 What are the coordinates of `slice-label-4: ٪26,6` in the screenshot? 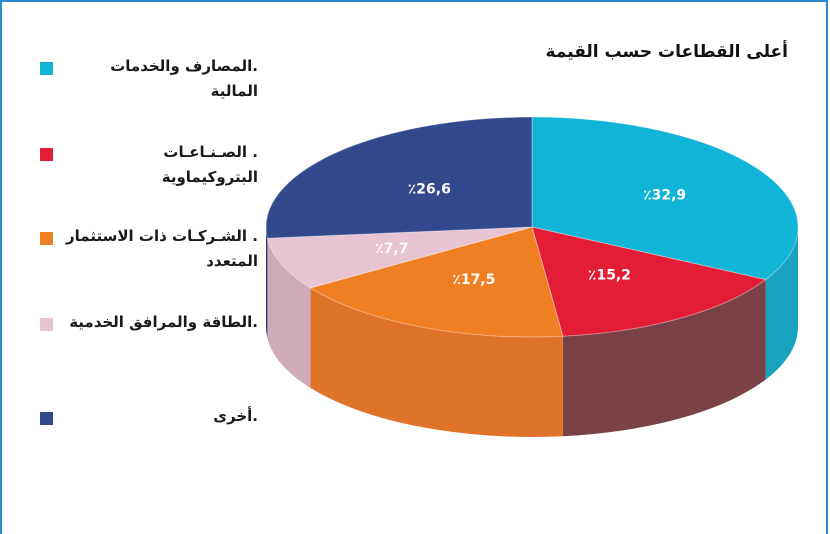 It's located at (429, 190).